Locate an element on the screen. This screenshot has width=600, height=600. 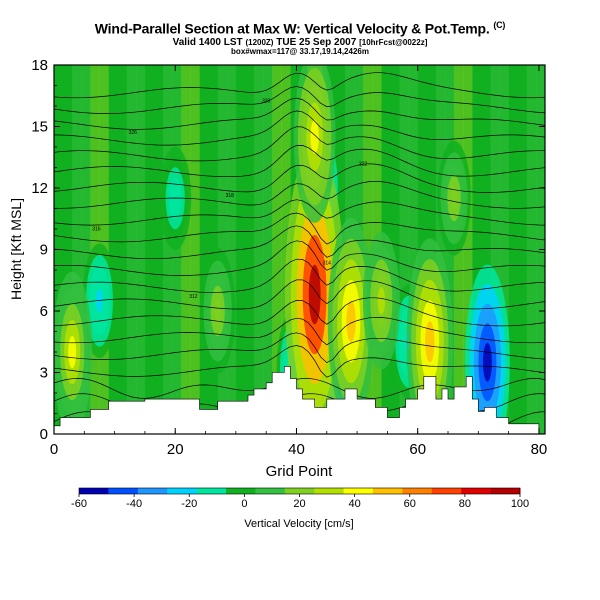
chart-title-mark: (C) is located at coordinates (499, 25).